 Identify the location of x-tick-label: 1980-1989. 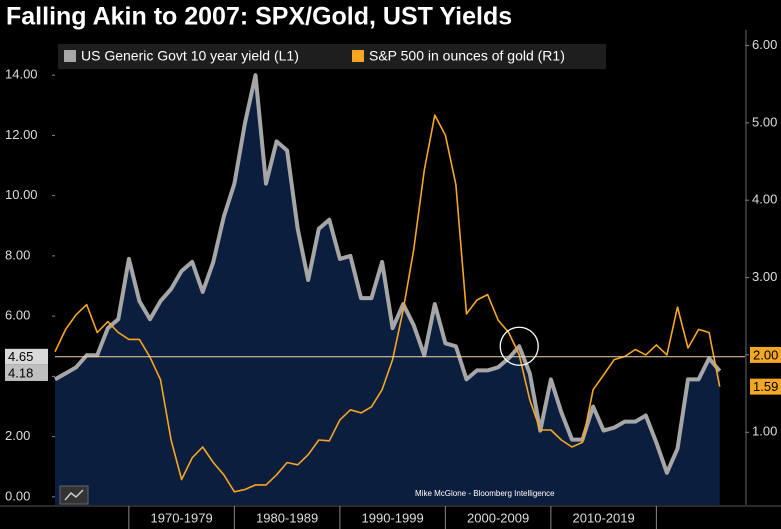
(287, 517).